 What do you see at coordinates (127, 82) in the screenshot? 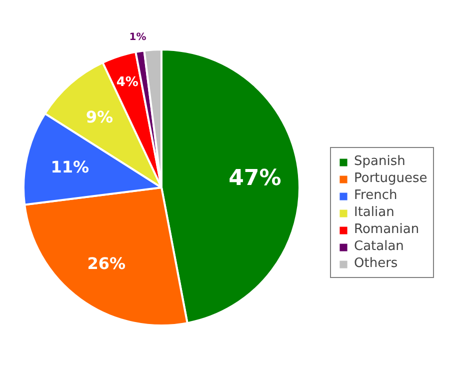
I see `data-label: 4%` at bounding box center [127, 82].